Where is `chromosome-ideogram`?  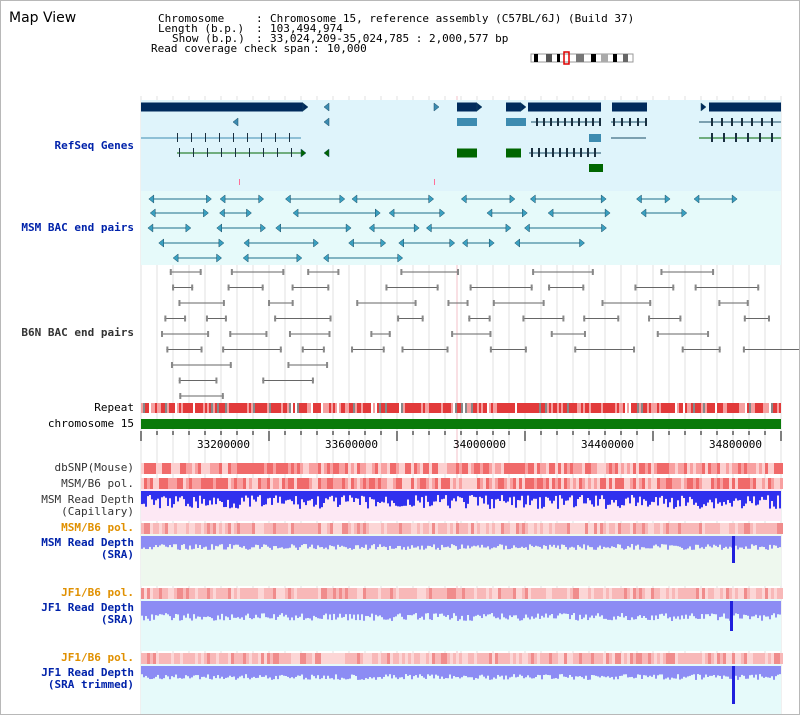
chromosome-ideogram is located at coordinates (582, 58).